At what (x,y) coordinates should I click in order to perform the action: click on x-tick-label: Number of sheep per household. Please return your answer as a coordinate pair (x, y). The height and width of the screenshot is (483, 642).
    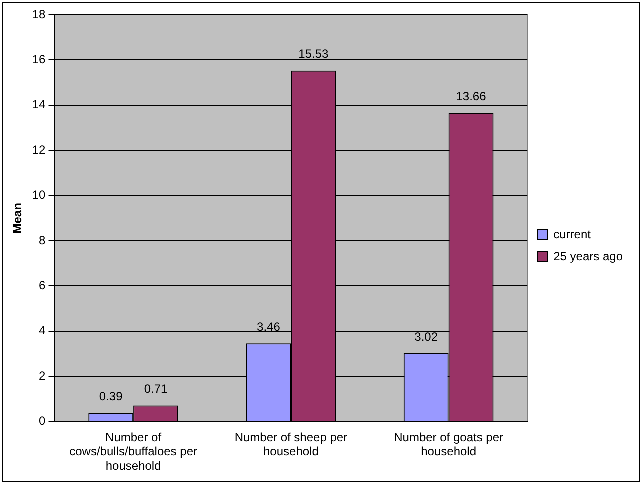
    Looking at the image, I should click on (291, 444).